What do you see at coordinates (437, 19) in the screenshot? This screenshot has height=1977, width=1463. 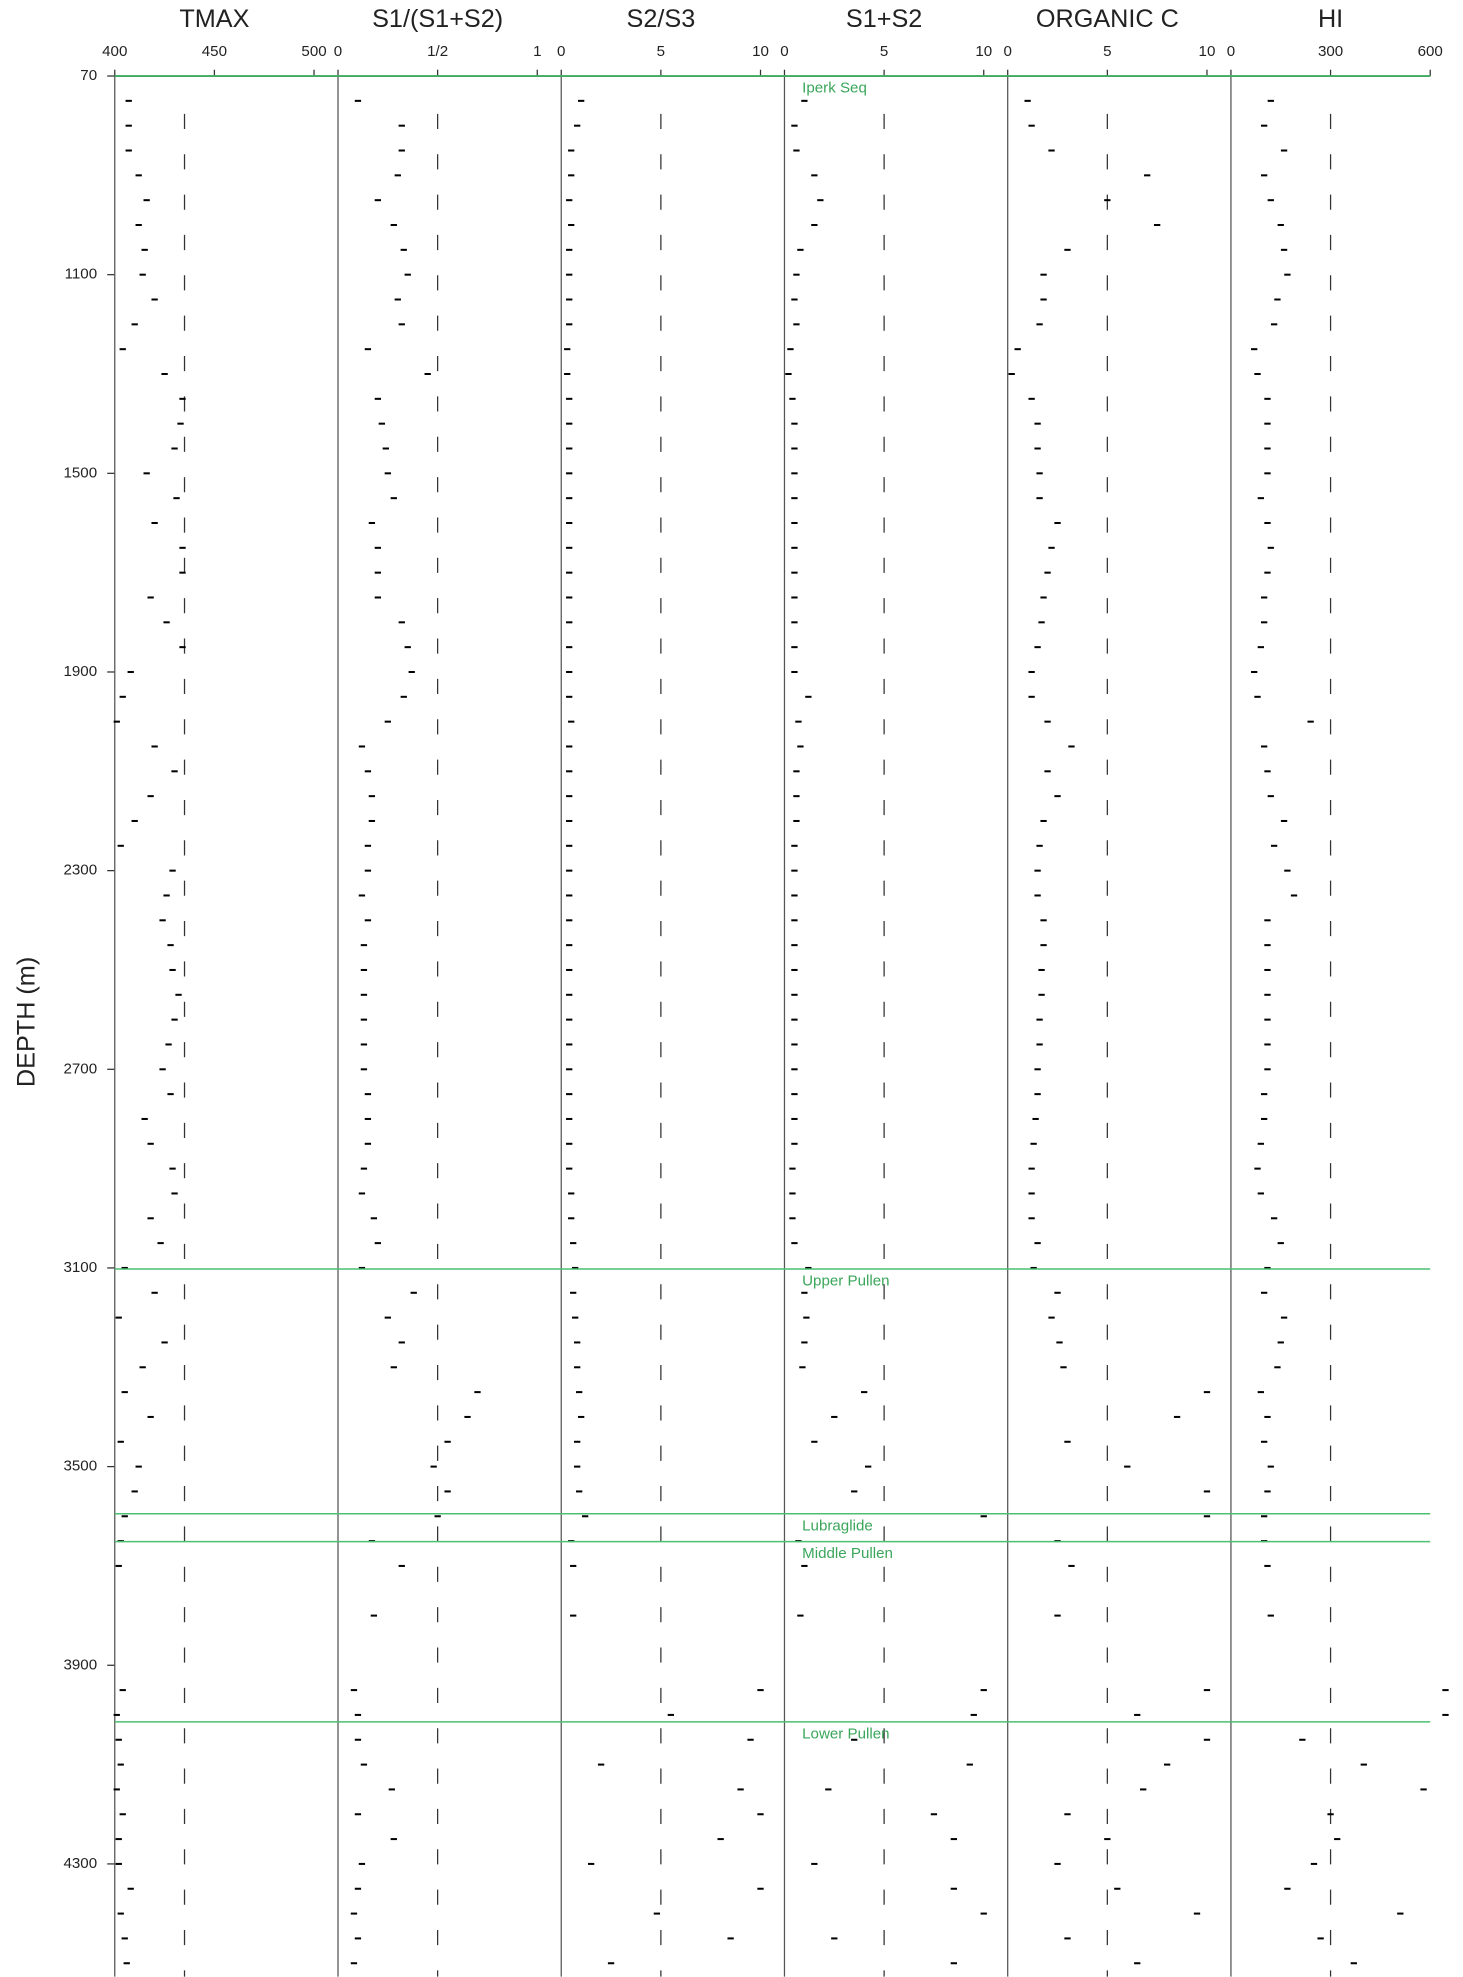 I see `track-title: S1/(S1+S2)` at bounding box center [437, 19].